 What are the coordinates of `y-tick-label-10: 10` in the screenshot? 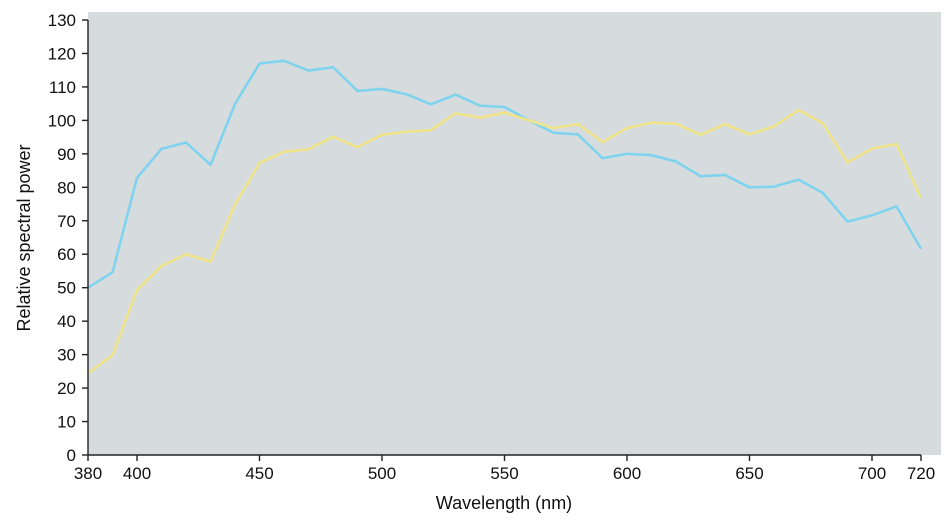 It's located at (66, 422).